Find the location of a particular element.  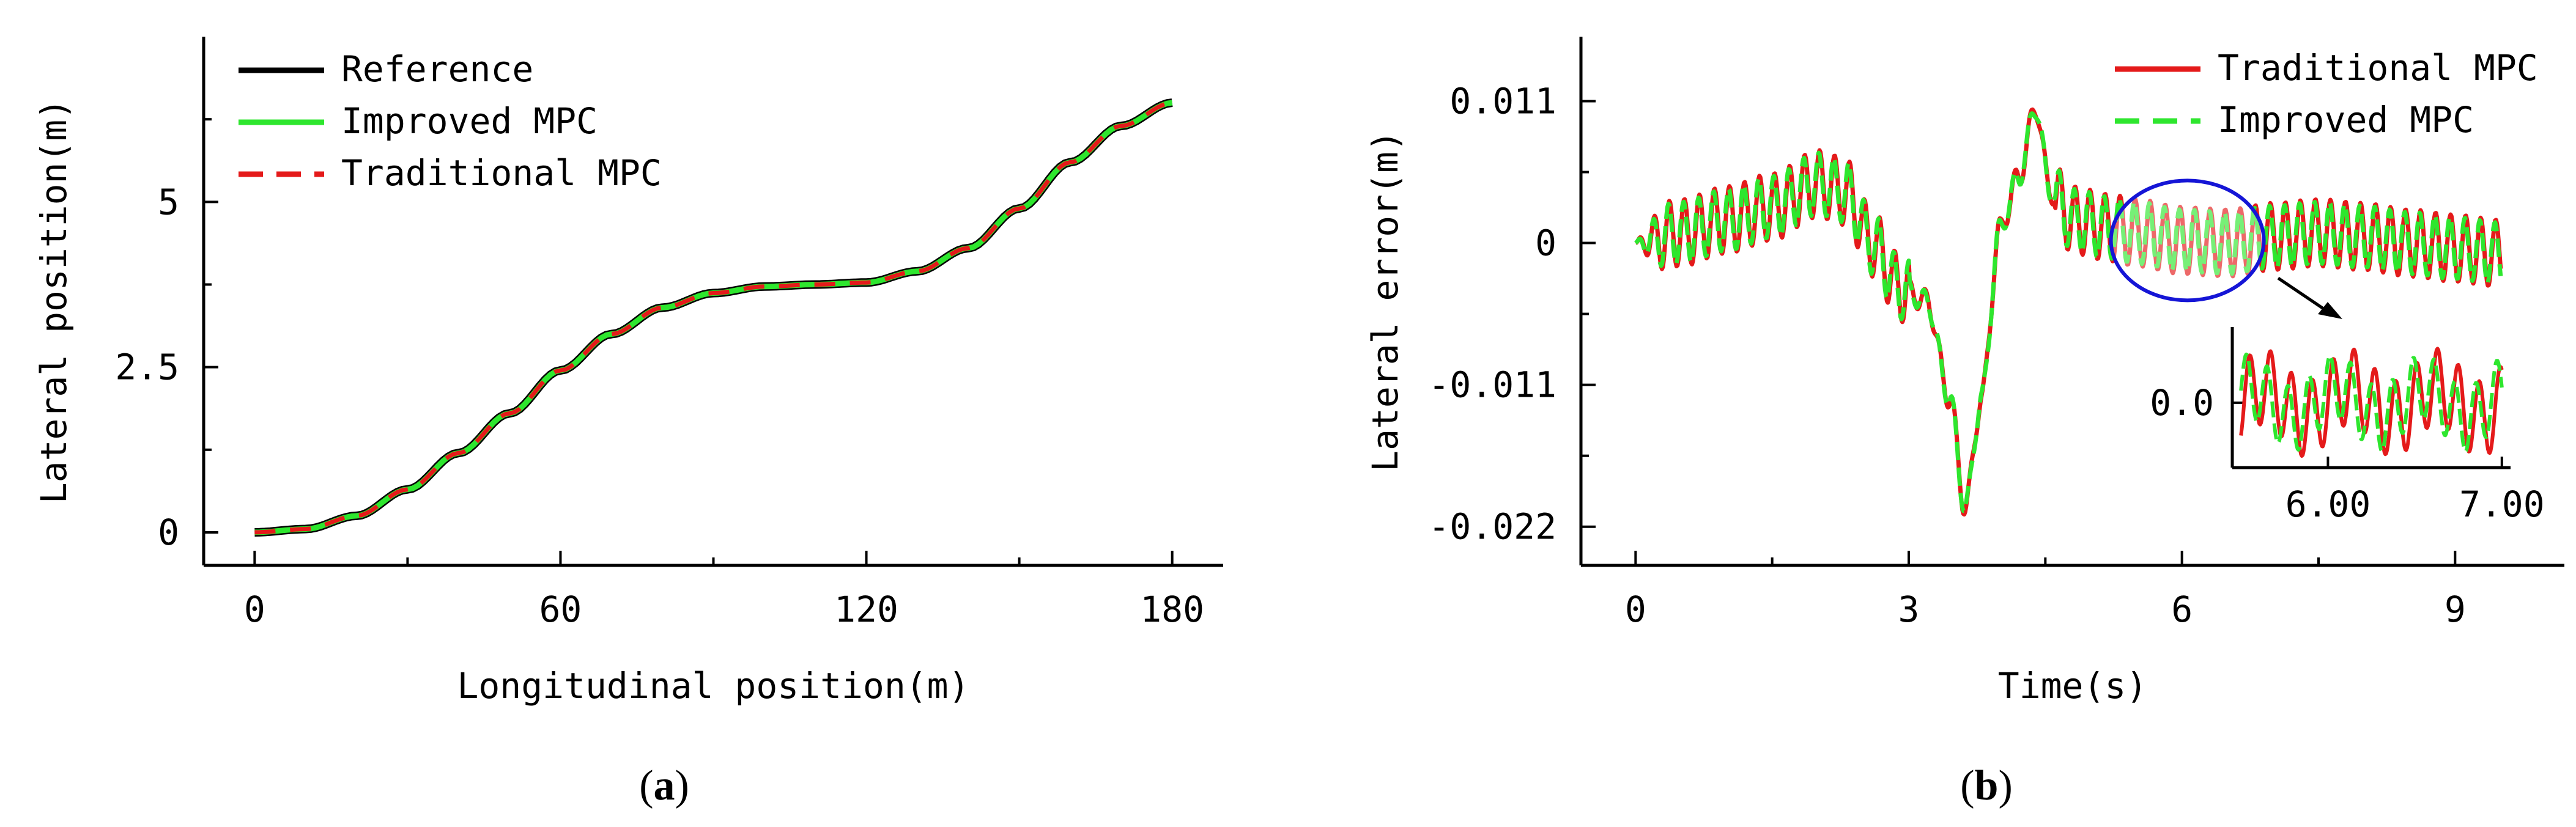

x-tick-label: 180 is located at coordinates (1172, 609).